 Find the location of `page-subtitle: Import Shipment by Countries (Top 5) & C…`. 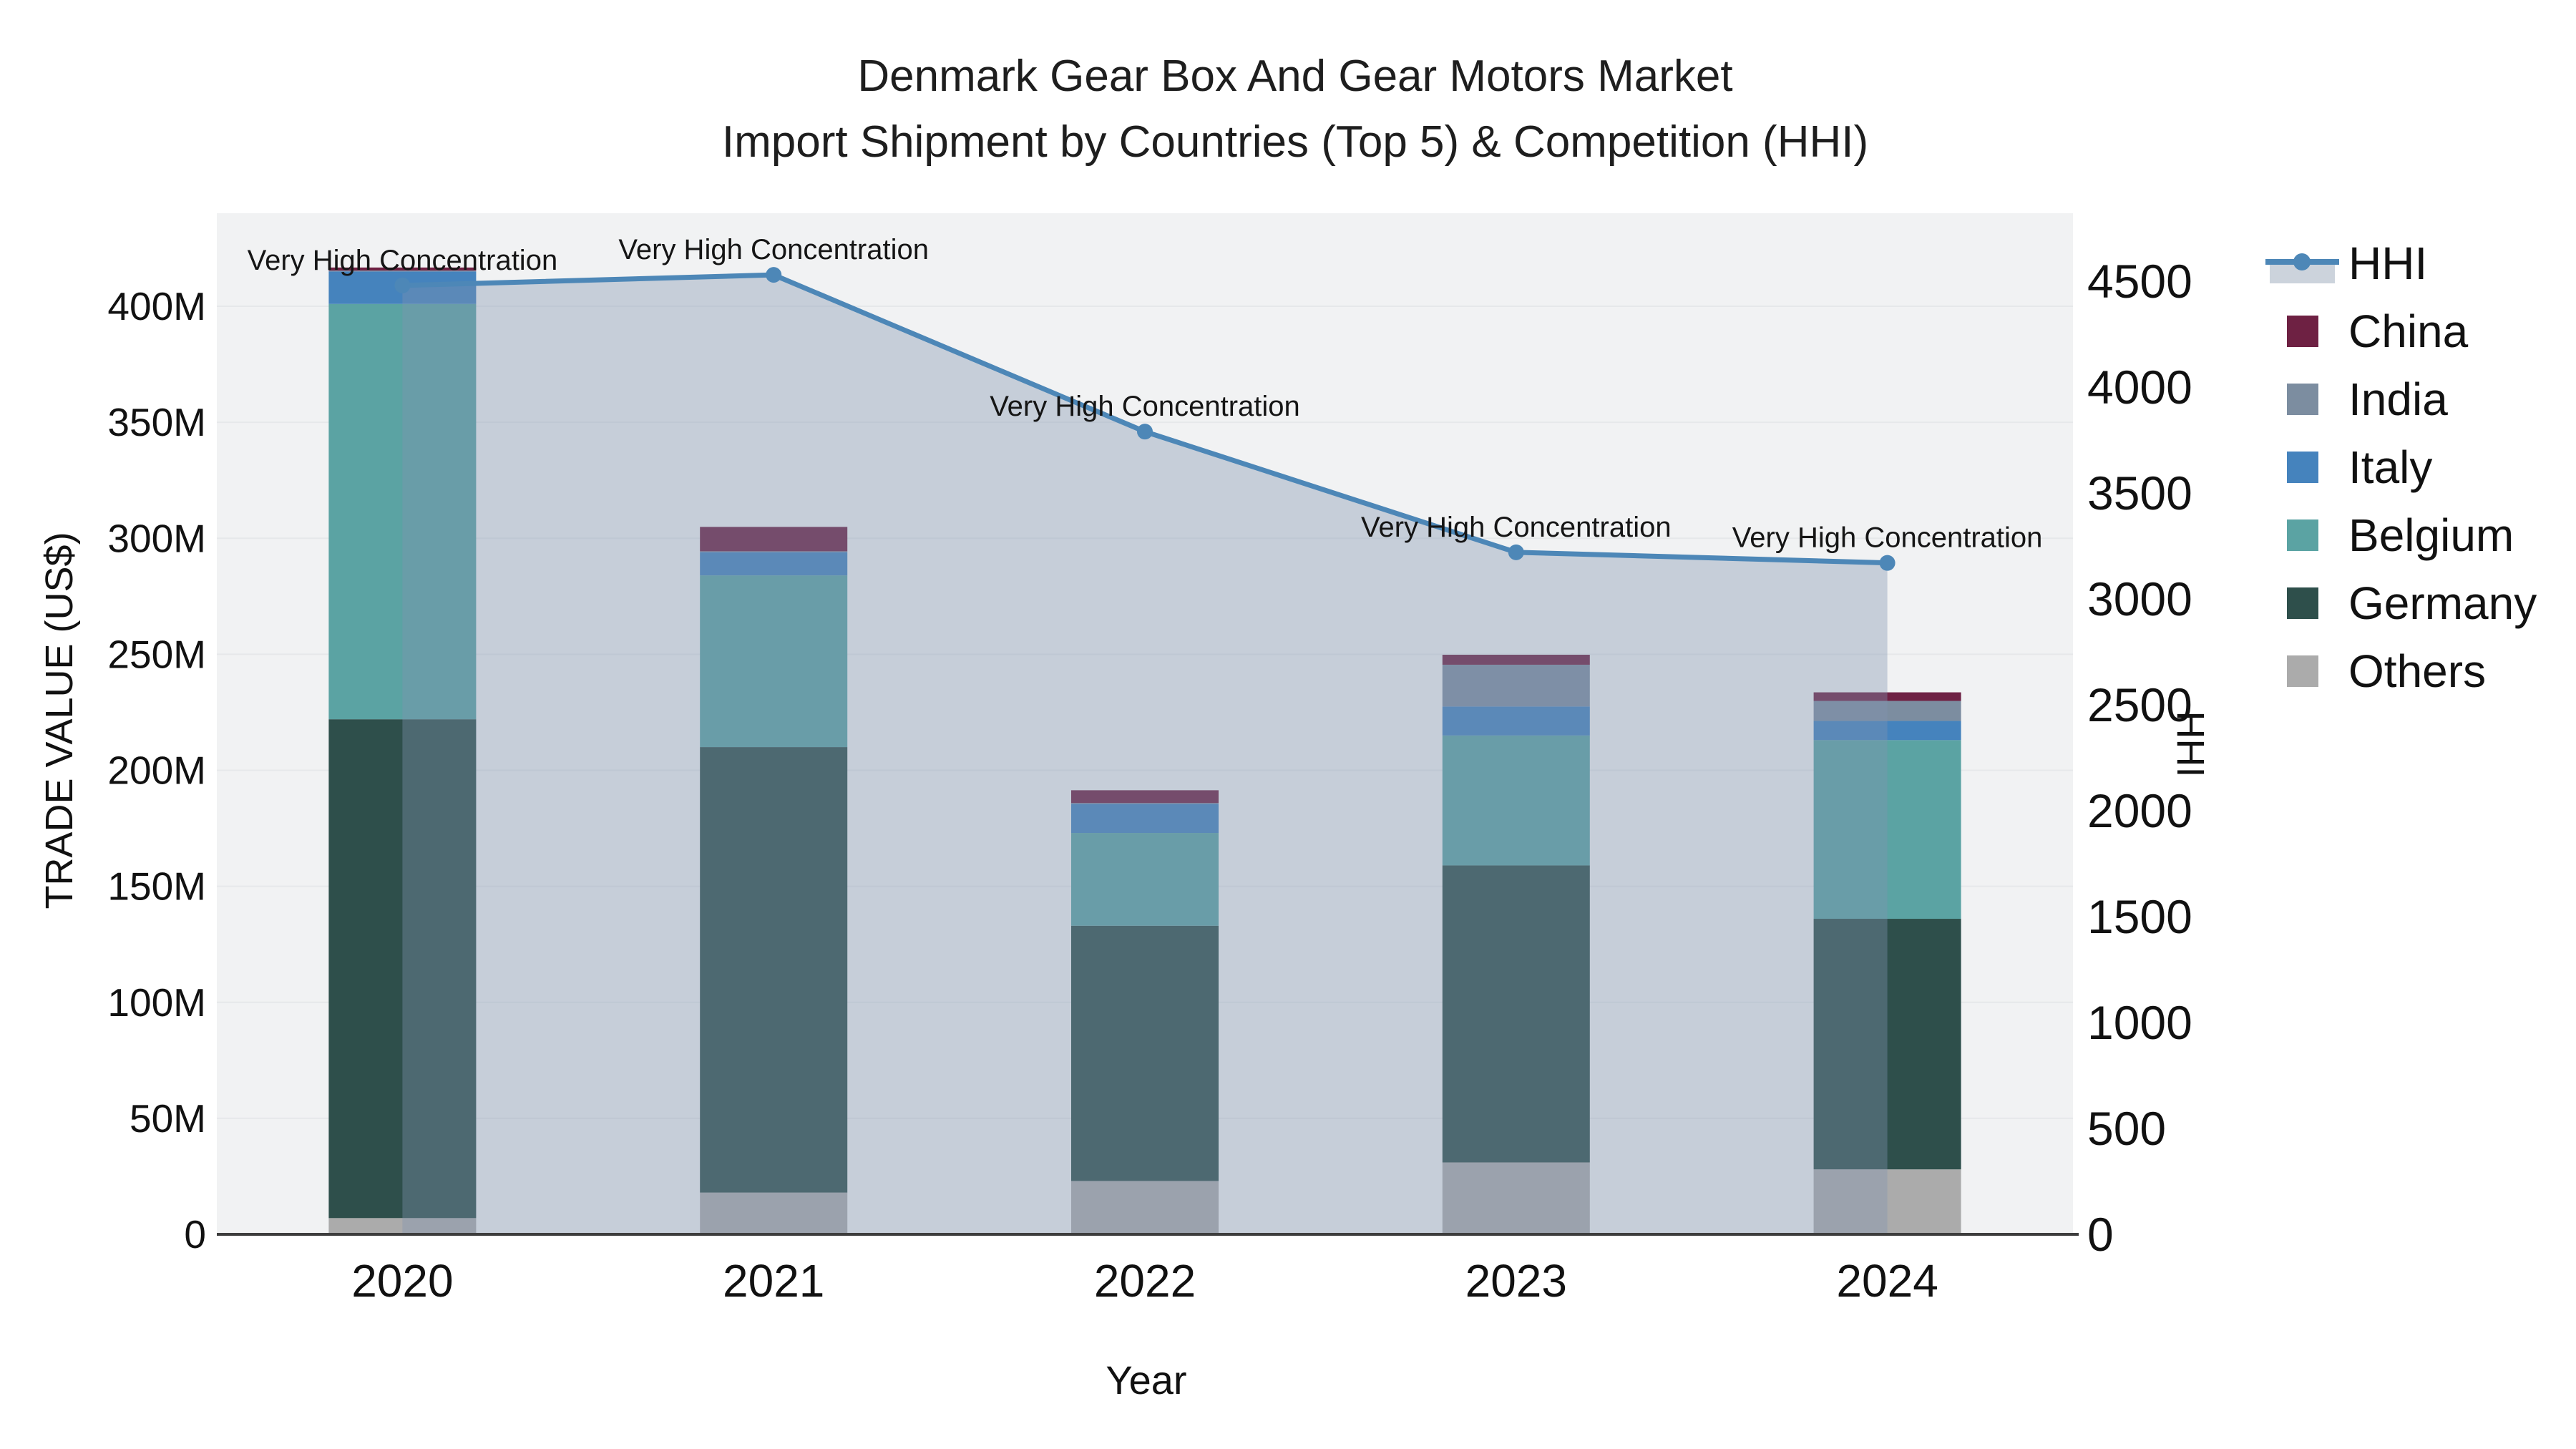

page-subtitle: Import Shipment by Countries (Top 5) & C… is located at coordinates (1295, 142).